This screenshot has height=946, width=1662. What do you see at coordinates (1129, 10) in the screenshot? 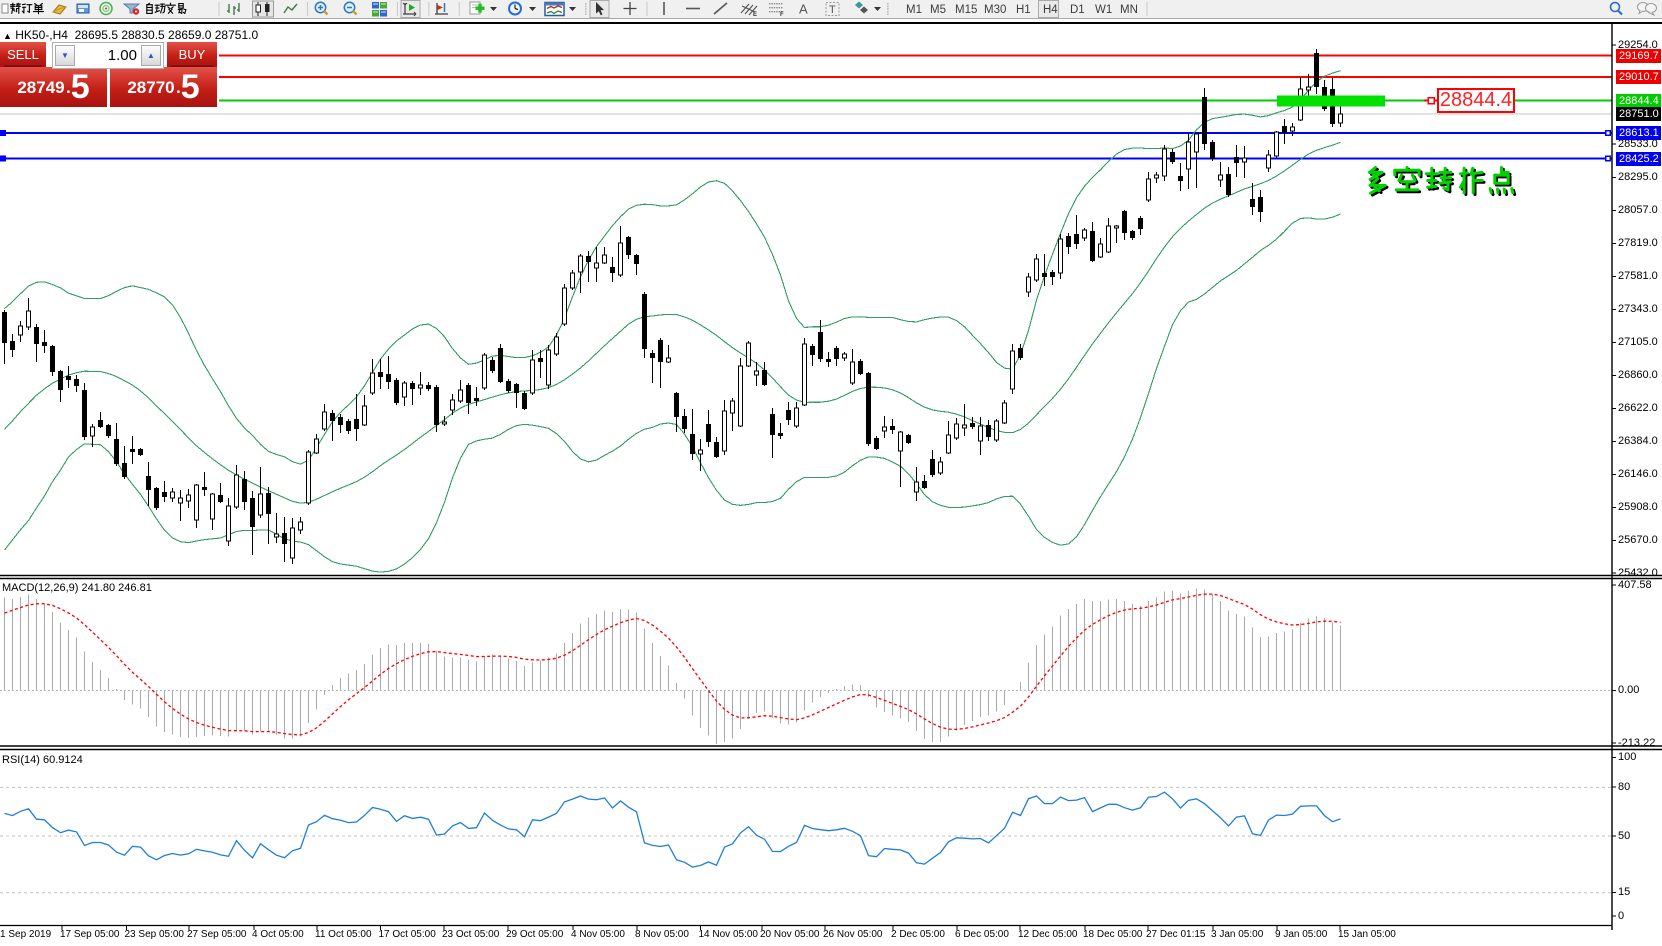
I see `svg-text: MN` at bounding box center [1129, 10].